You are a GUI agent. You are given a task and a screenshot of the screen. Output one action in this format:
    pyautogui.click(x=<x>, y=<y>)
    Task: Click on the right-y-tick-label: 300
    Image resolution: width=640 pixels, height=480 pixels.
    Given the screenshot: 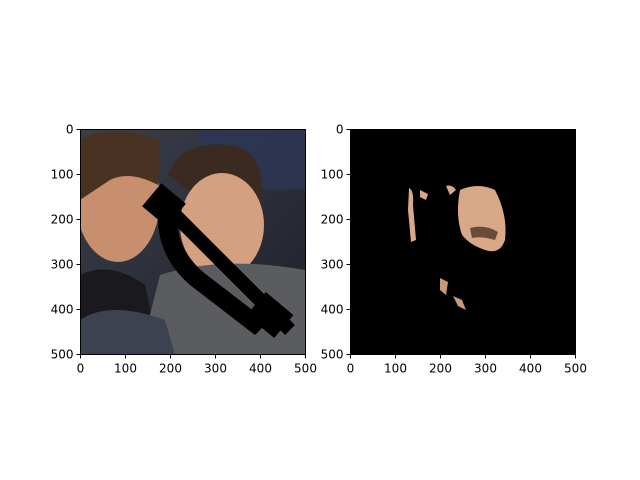 What is the action you would take?
    pyautogui.click(x=332, y=265)
    